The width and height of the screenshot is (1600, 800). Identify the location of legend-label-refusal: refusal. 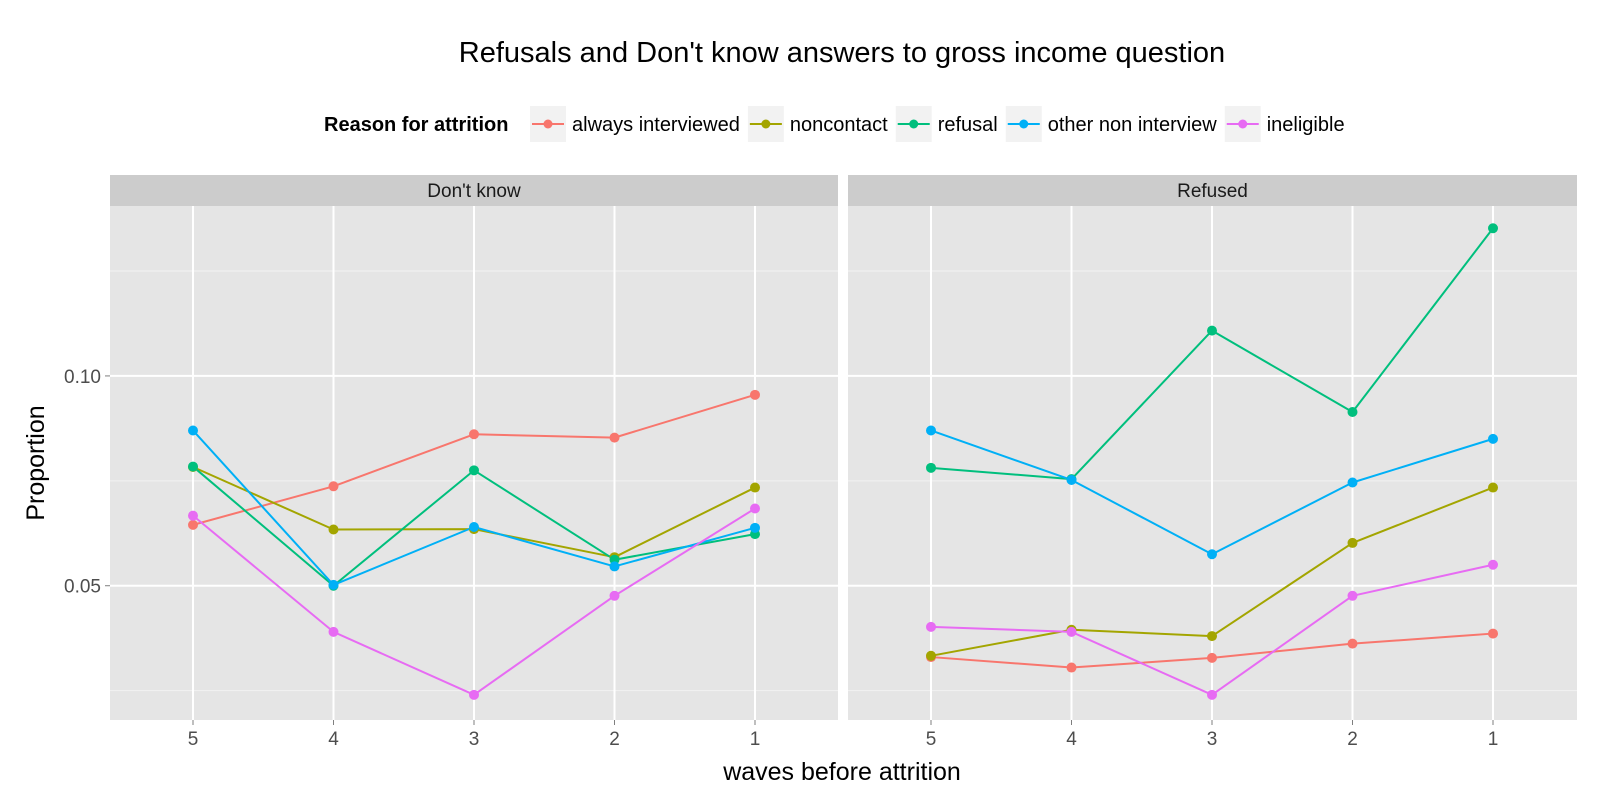
(968, 125).